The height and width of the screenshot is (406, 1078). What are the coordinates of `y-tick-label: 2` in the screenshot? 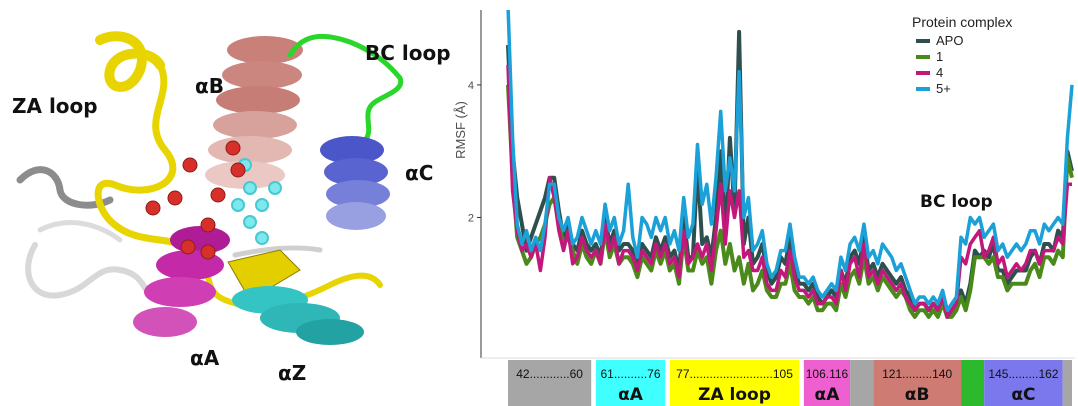 It's located at (471, 218).